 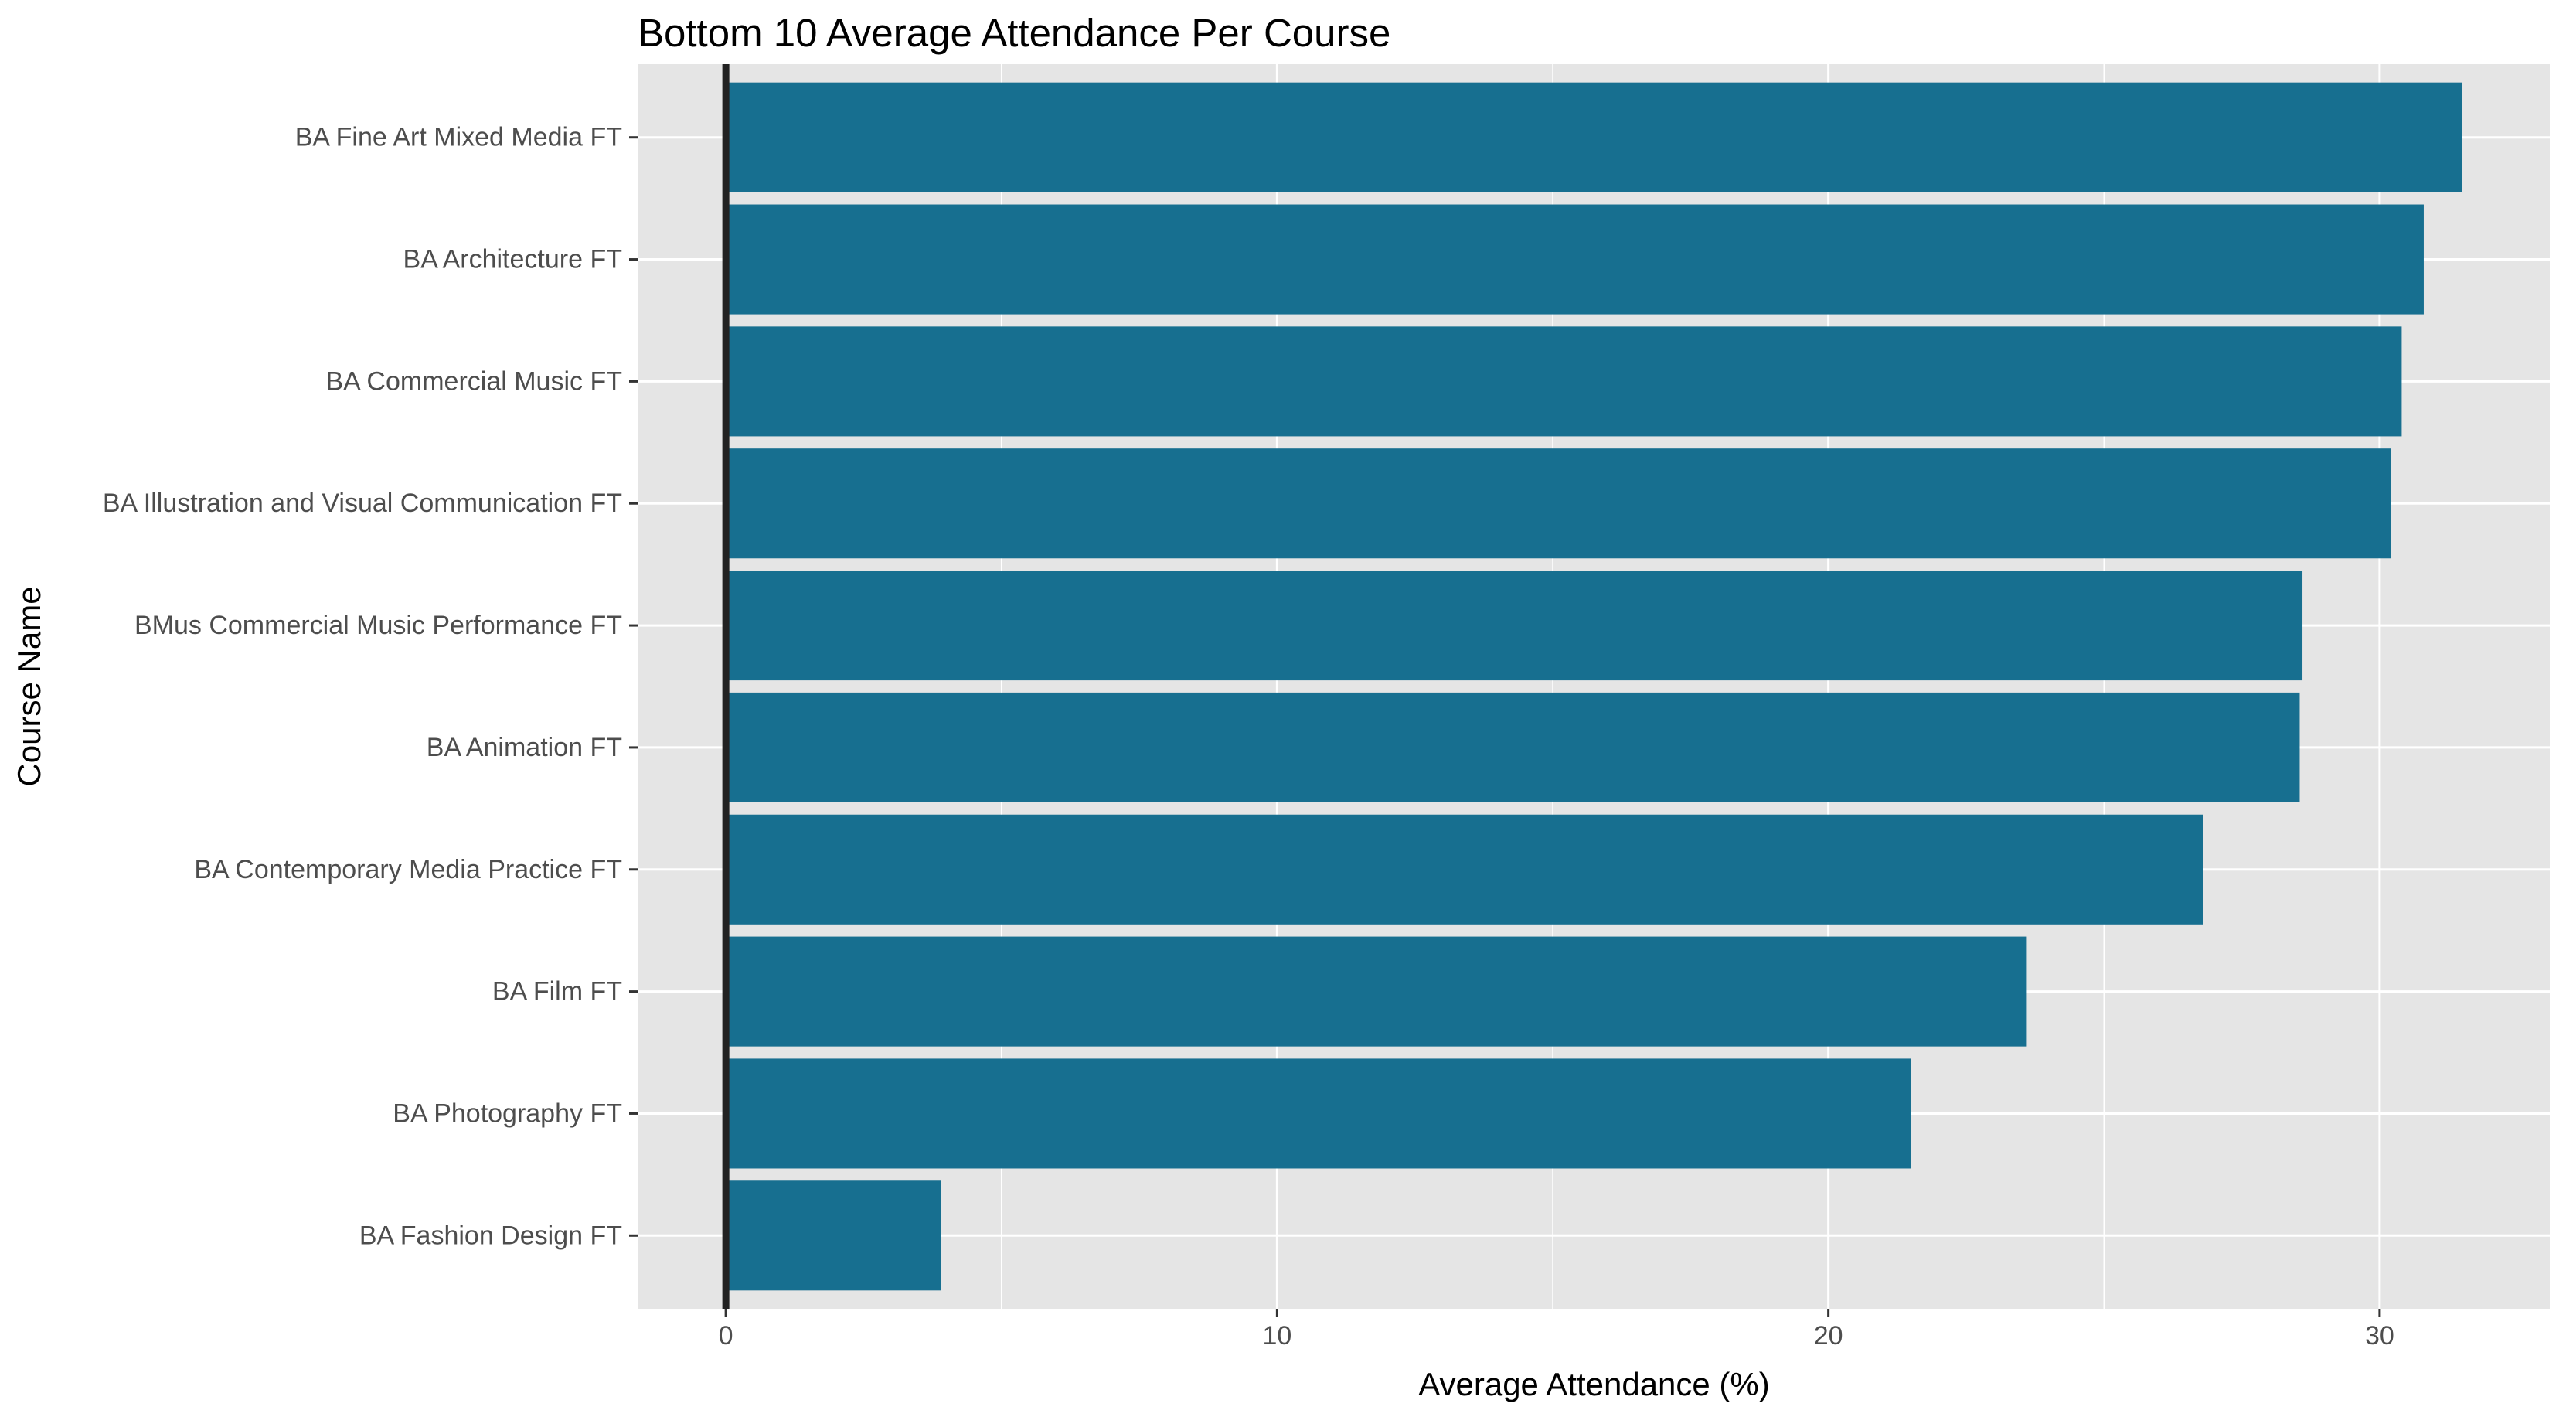 I want to click on y-tick-label: BA Fine Art Mixed Media FT, so click(x=458, y=137).